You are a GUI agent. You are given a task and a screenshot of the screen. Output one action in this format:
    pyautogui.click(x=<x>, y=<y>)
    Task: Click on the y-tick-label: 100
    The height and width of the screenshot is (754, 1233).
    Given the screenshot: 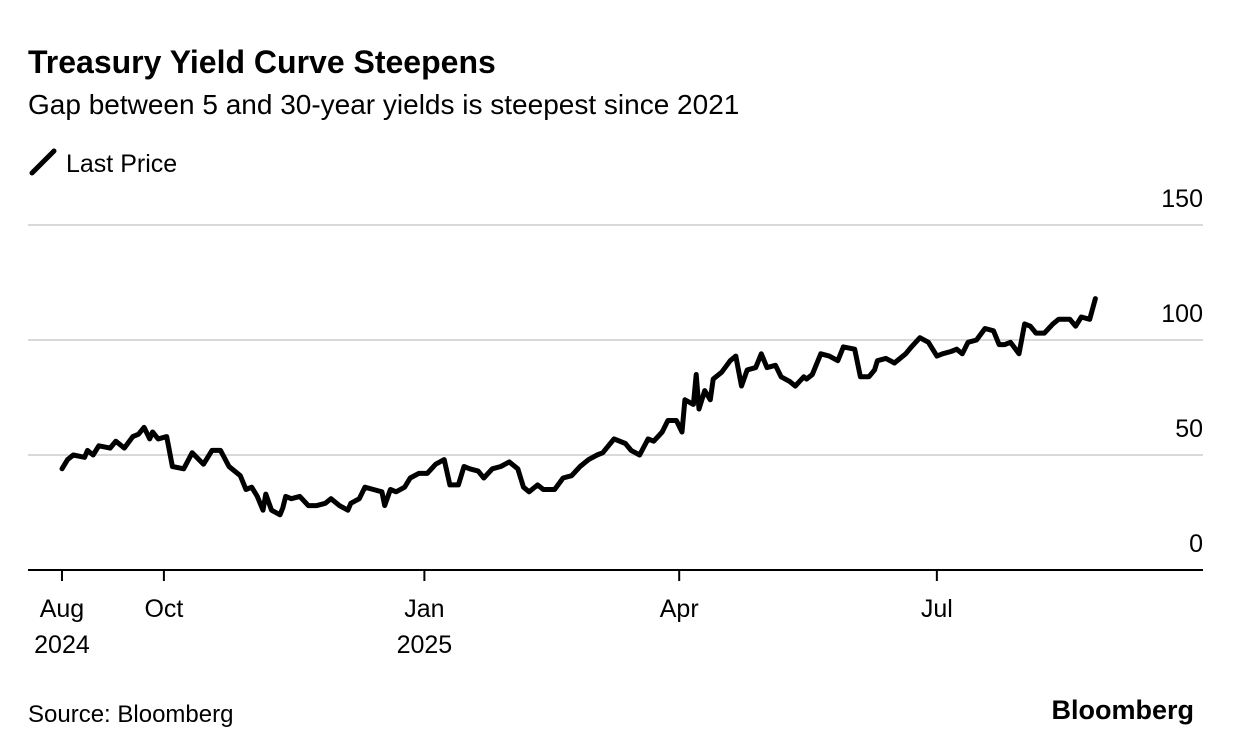 What is the action you would take?
    pyautogui.click(x=1182, y=314)
    